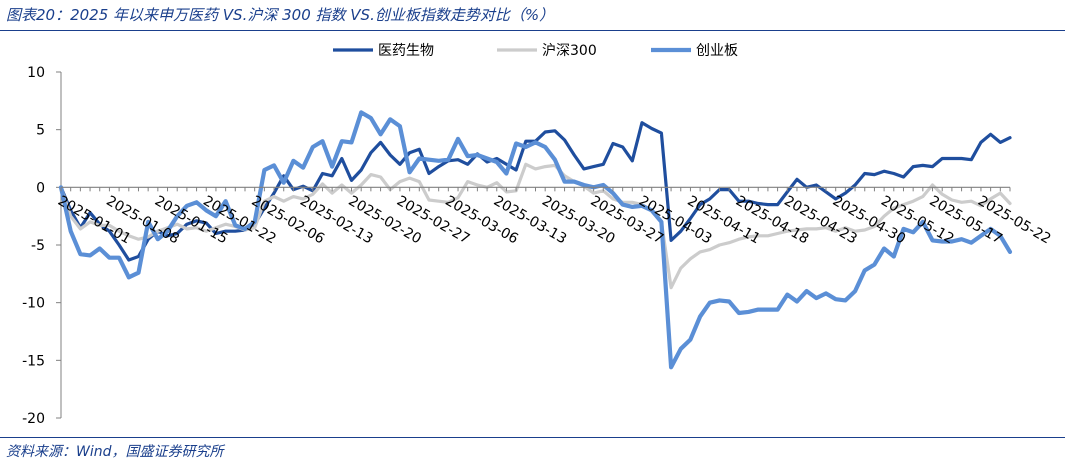 This screenshot has width=1065, height=463. I want to click on y-tick-label: -10, so click(33, 304).